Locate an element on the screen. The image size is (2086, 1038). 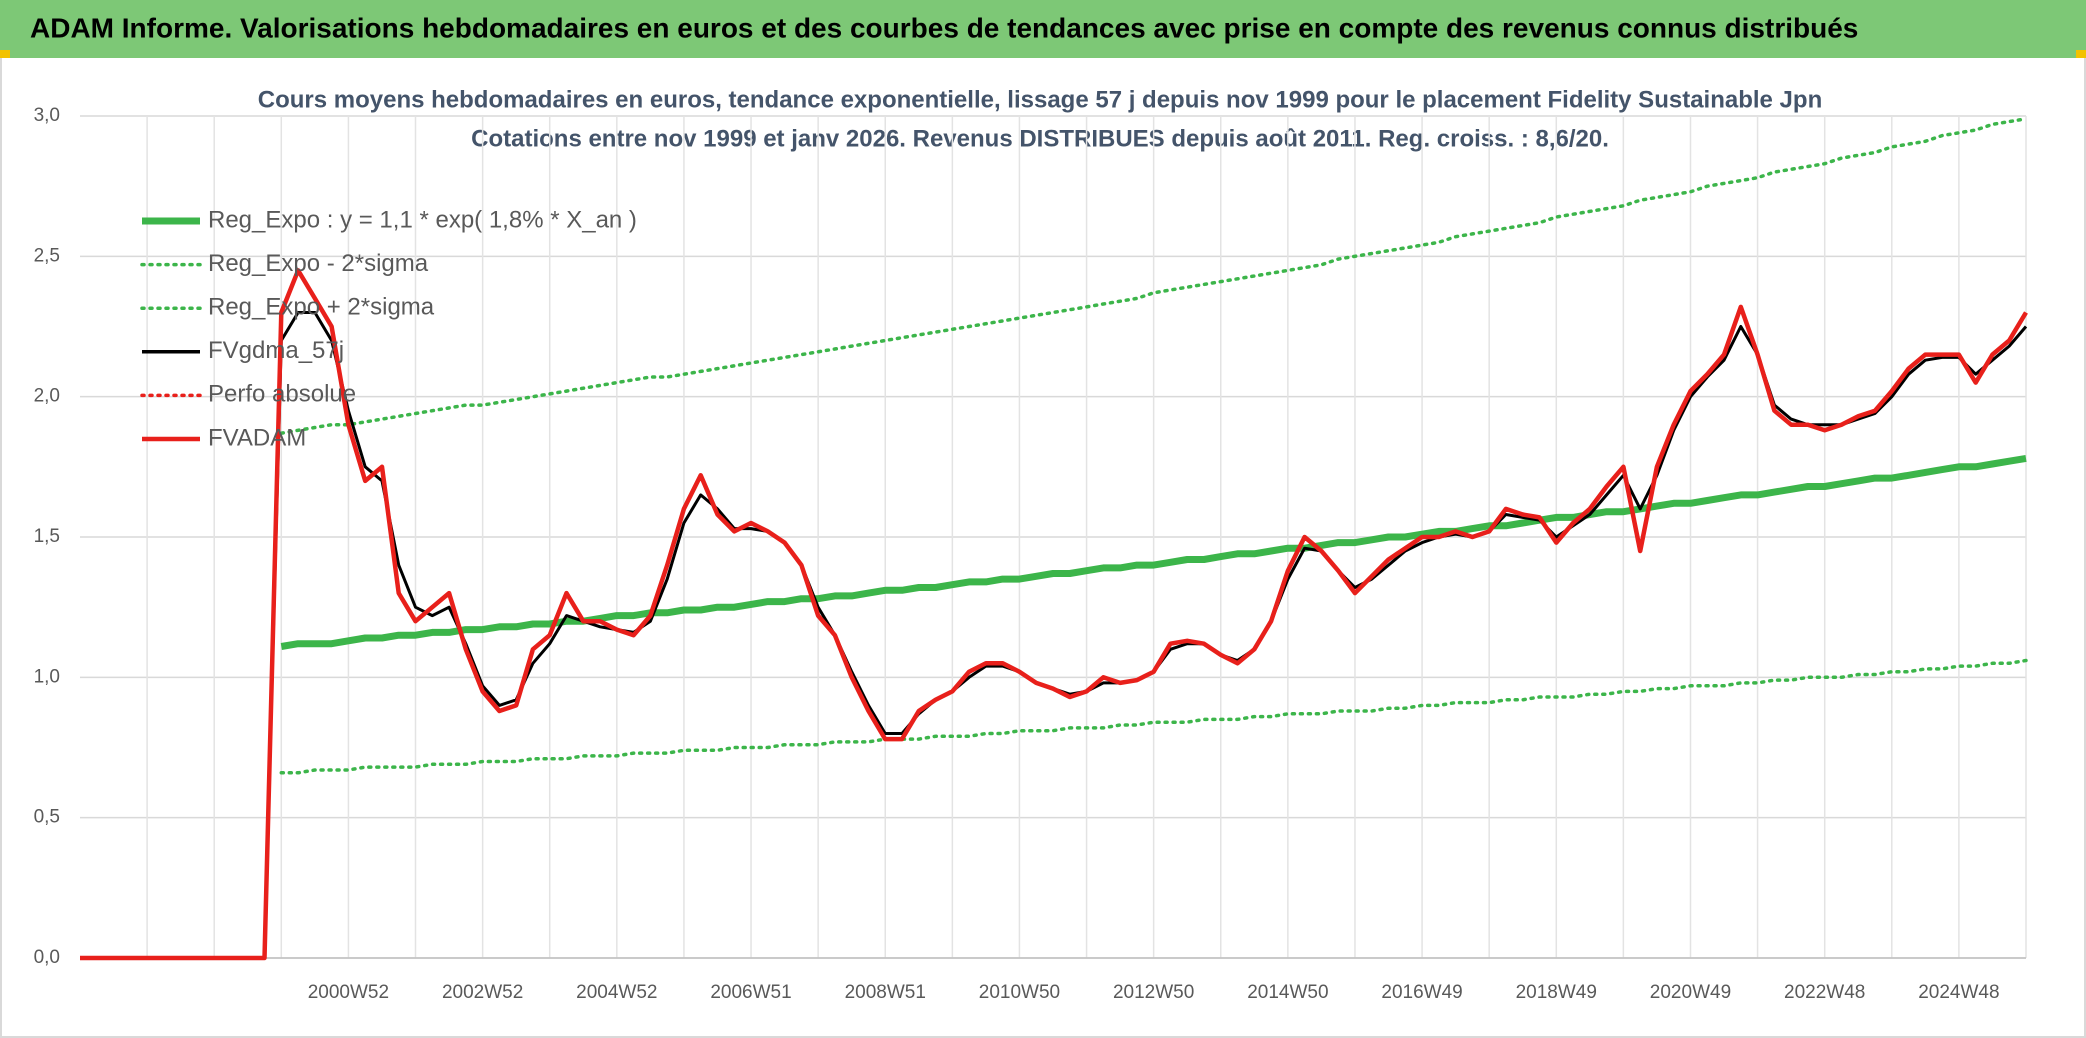
x-tick-label: 2012W50 is located at coordinates (1153, 992).